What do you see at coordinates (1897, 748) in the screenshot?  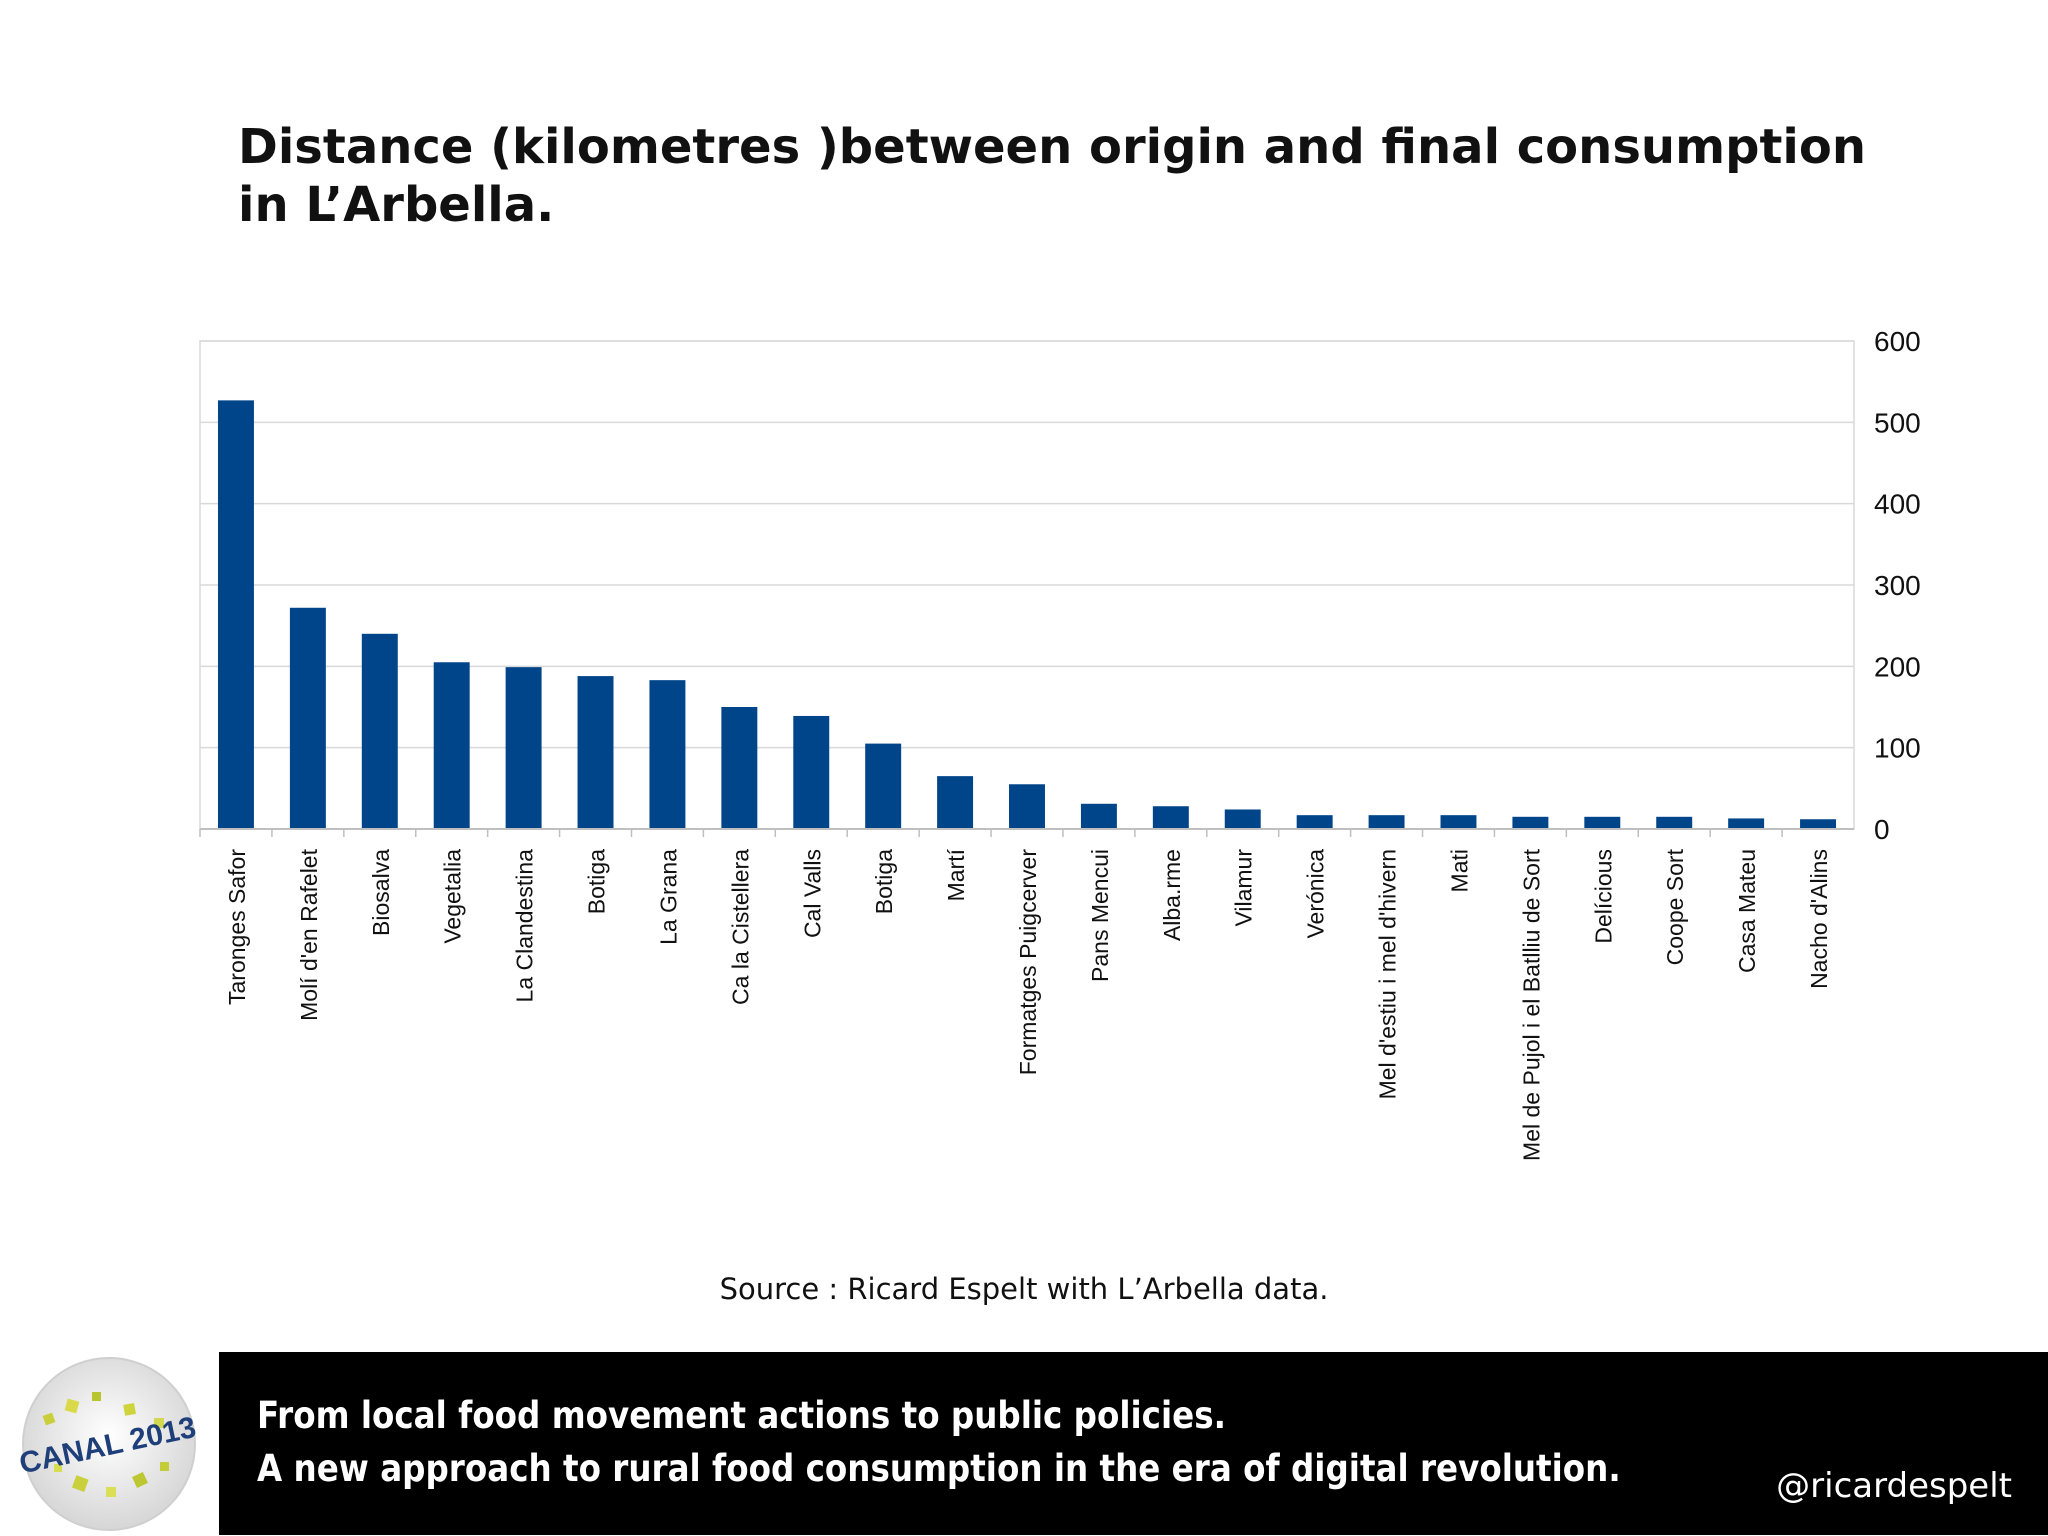 I see `y-tick-label: 100` at bounding box center [1897, 748].